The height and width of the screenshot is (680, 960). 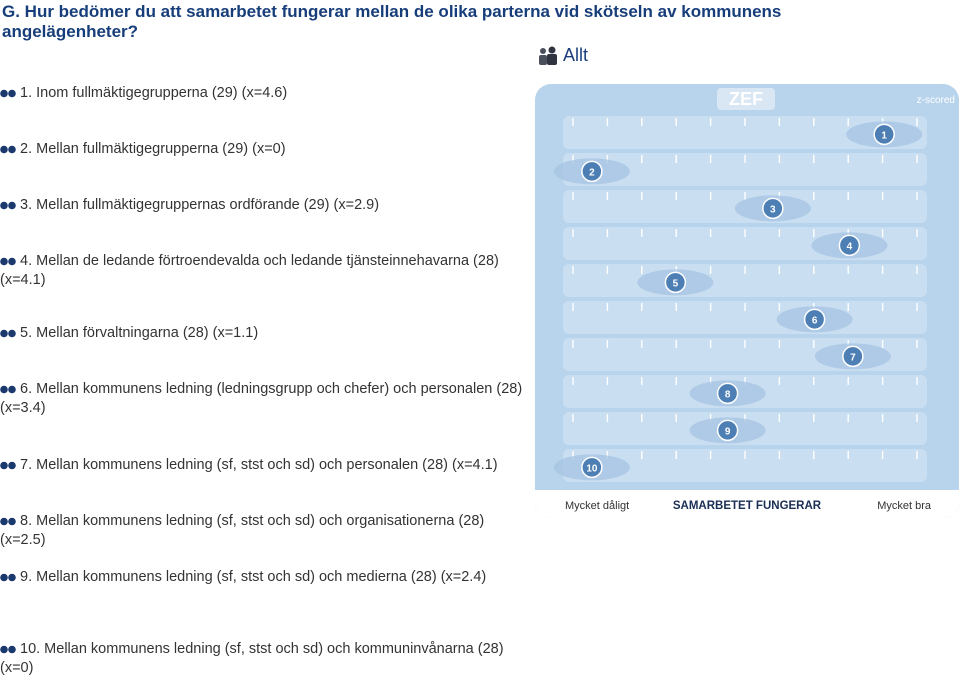 I want to click on chart-footer-bar, so click(x=747, y=504).